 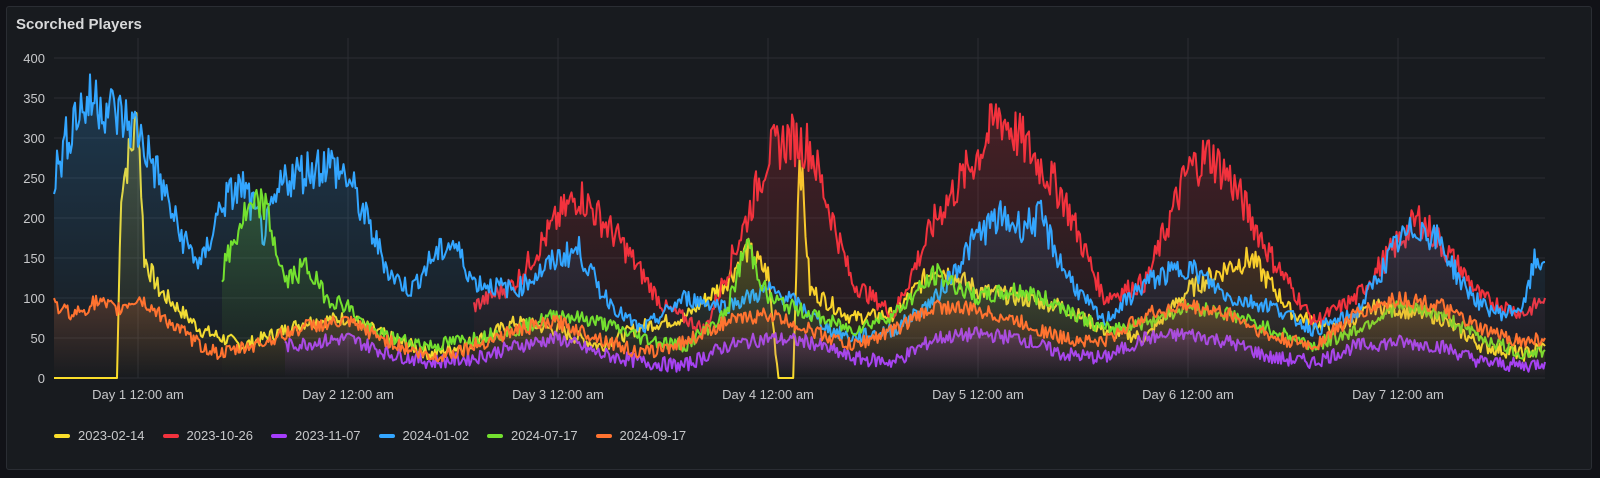 I want to click on legend-label: 2023-11-07, so click(x=328, y=435).